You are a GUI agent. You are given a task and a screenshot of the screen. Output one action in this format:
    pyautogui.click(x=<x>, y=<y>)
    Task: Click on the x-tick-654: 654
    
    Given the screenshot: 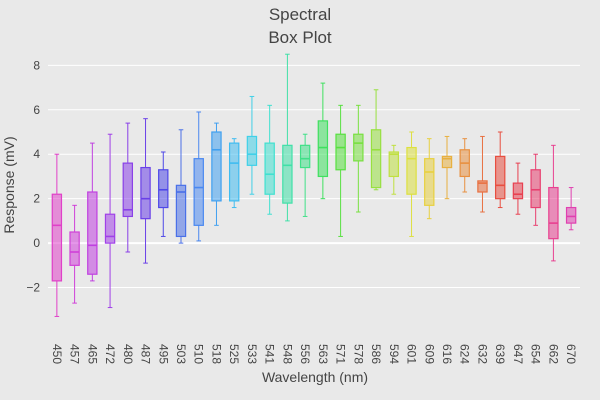 What is the action you would take?
    pyautogui.click(x=536, y=354)
    